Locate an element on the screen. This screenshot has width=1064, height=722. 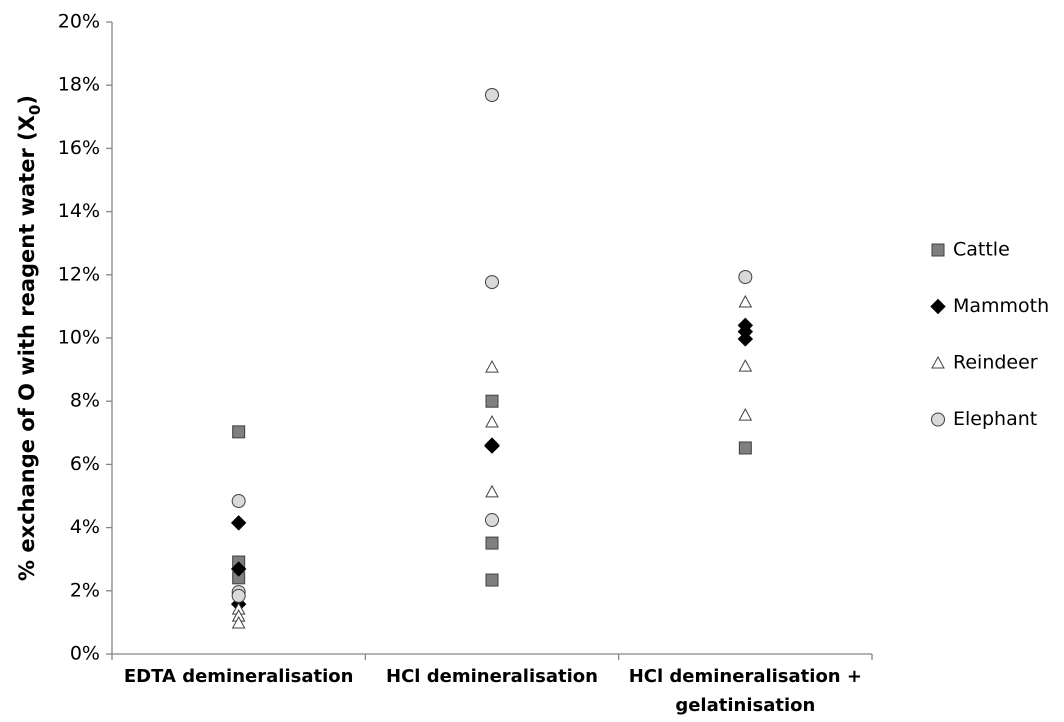
x-tick-label: HCl demineralisation + gelatinisation is located at coordinates (745, 691).